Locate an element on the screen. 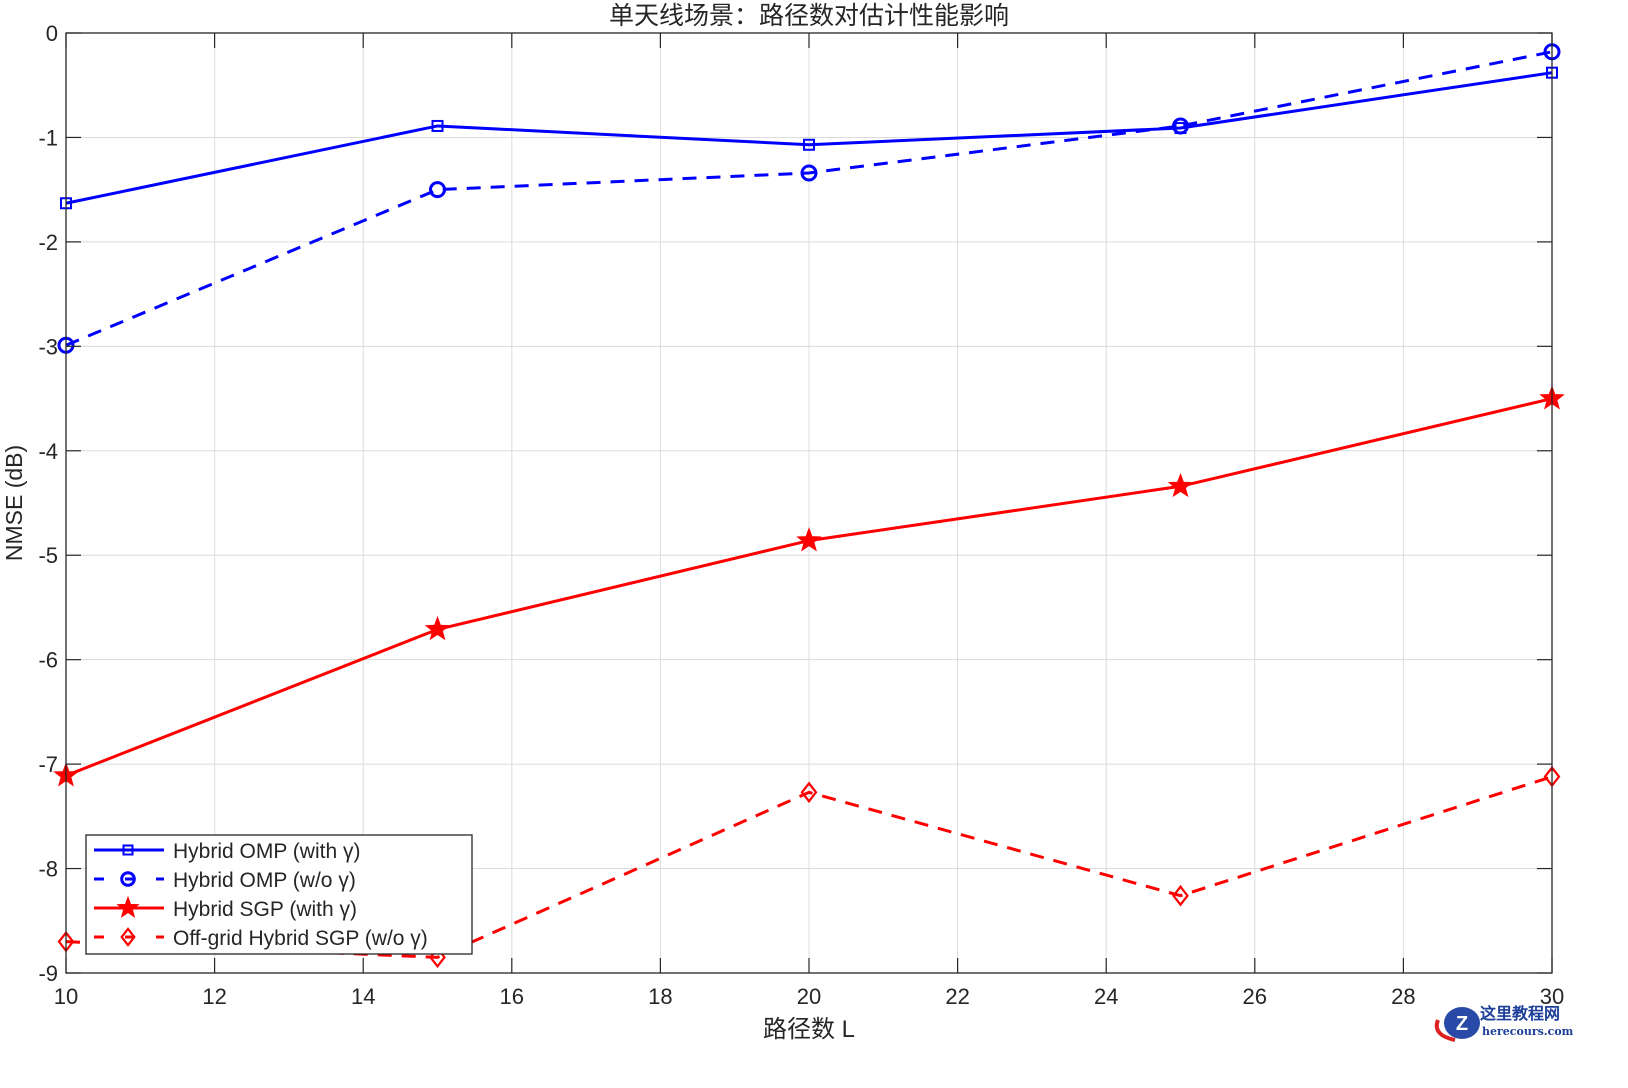 This screenshot has height=1088, width=1628. legend-item: Hybrid OMP (with γ) is located at coordinates (227, 851).